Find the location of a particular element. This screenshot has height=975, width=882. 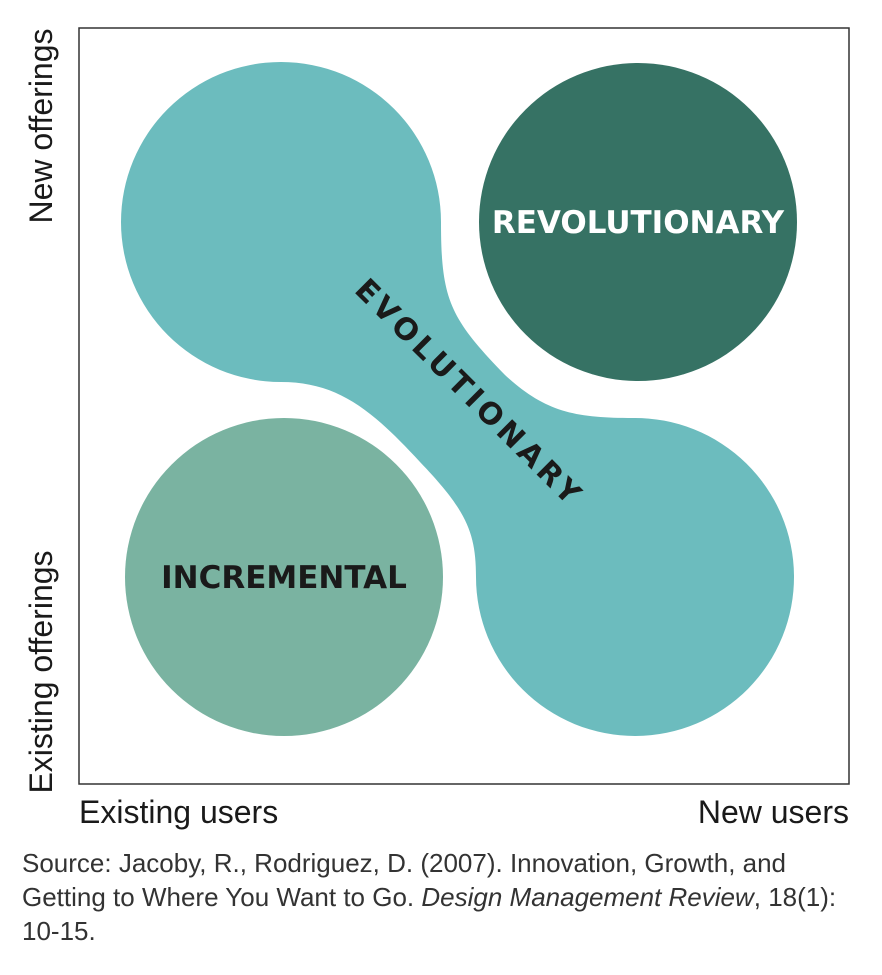

caption-suffix: , 18(1): 10-15. is located at coordinates (429, 914).